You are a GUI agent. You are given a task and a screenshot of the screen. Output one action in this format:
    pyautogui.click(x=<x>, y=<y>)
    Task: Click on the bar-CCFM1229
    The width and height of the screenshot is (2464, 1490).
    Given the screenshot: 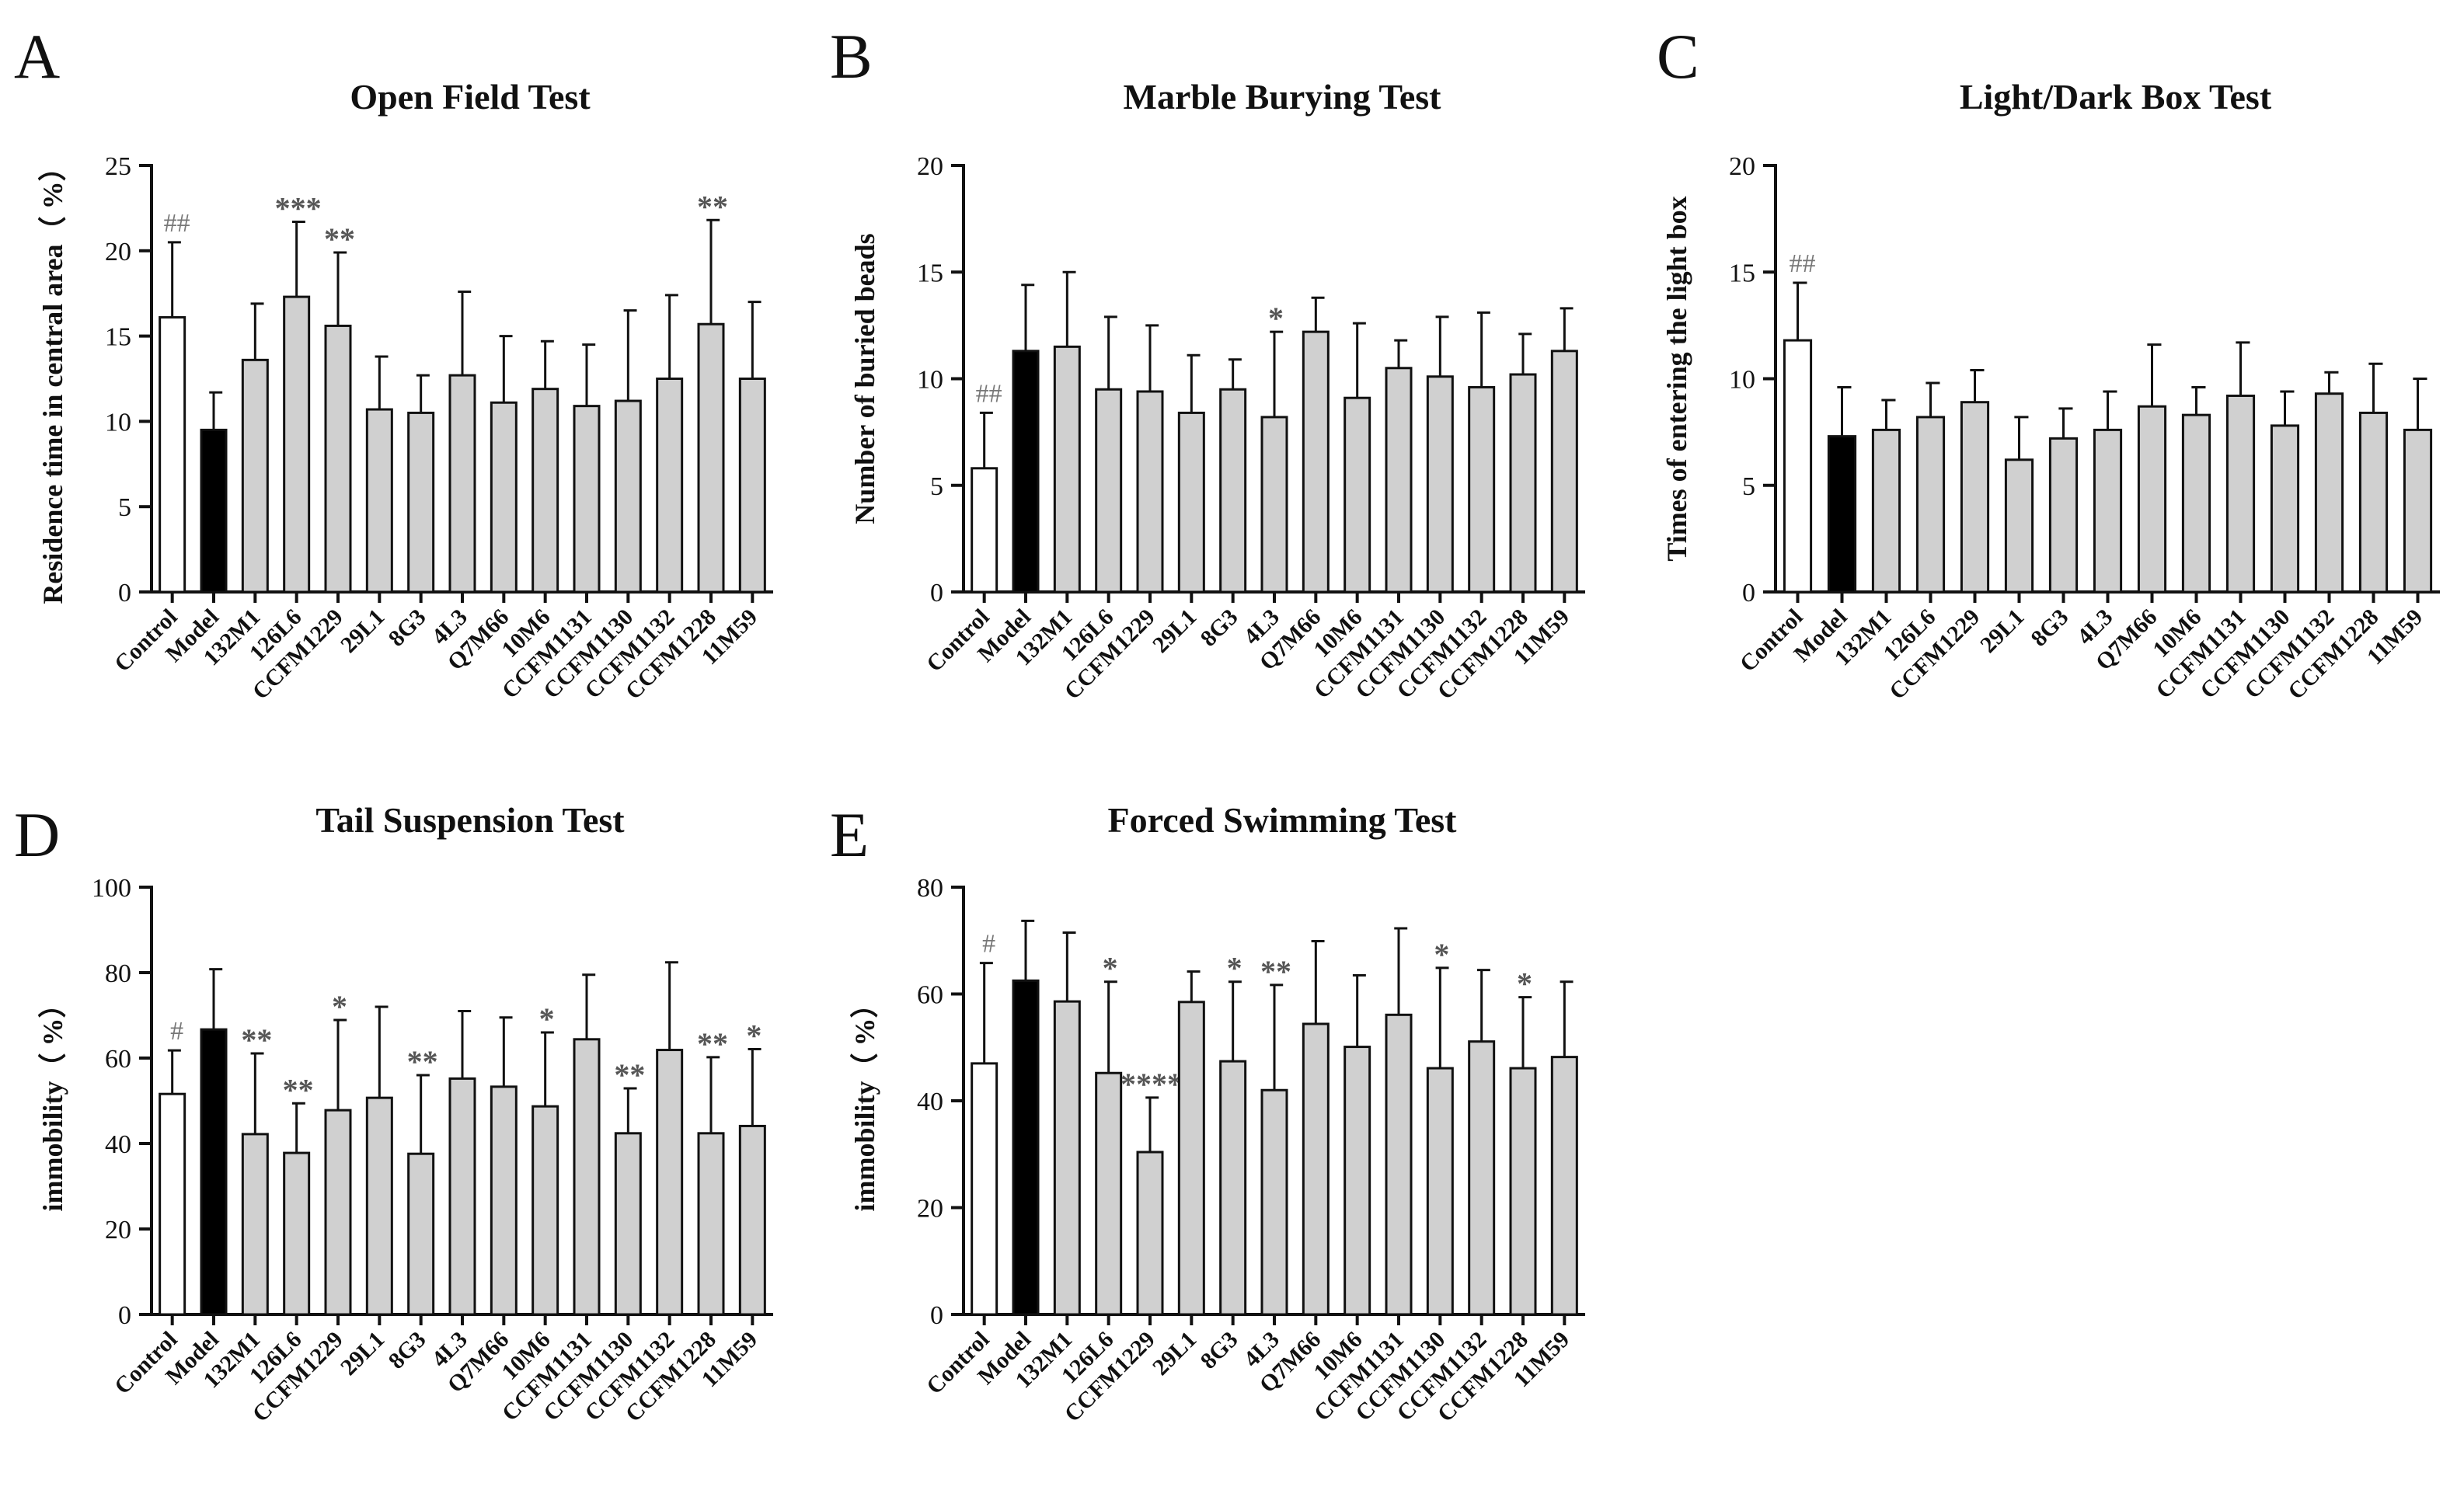 What is the action you would take?
    pyautogui.click(x=1150, y=492)
    